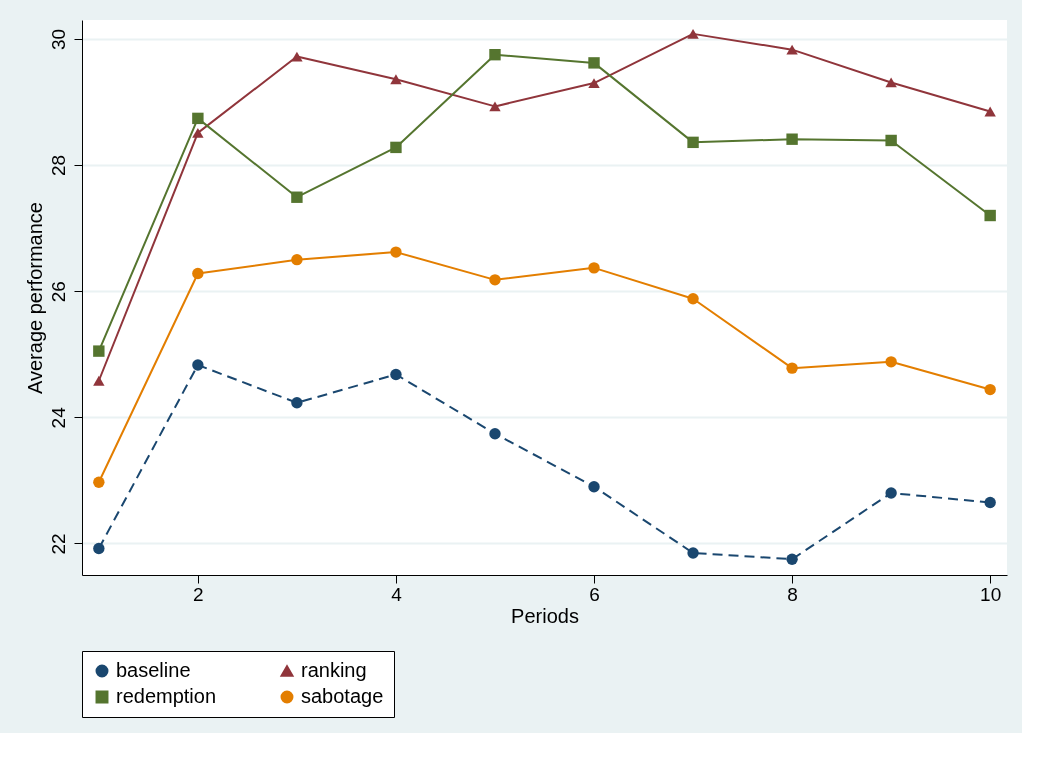 This screenshot has width=1052, height=772. Describe the element at coordinates (153, 670) in the screenshot. I see `legend-label: baseline` at that location.